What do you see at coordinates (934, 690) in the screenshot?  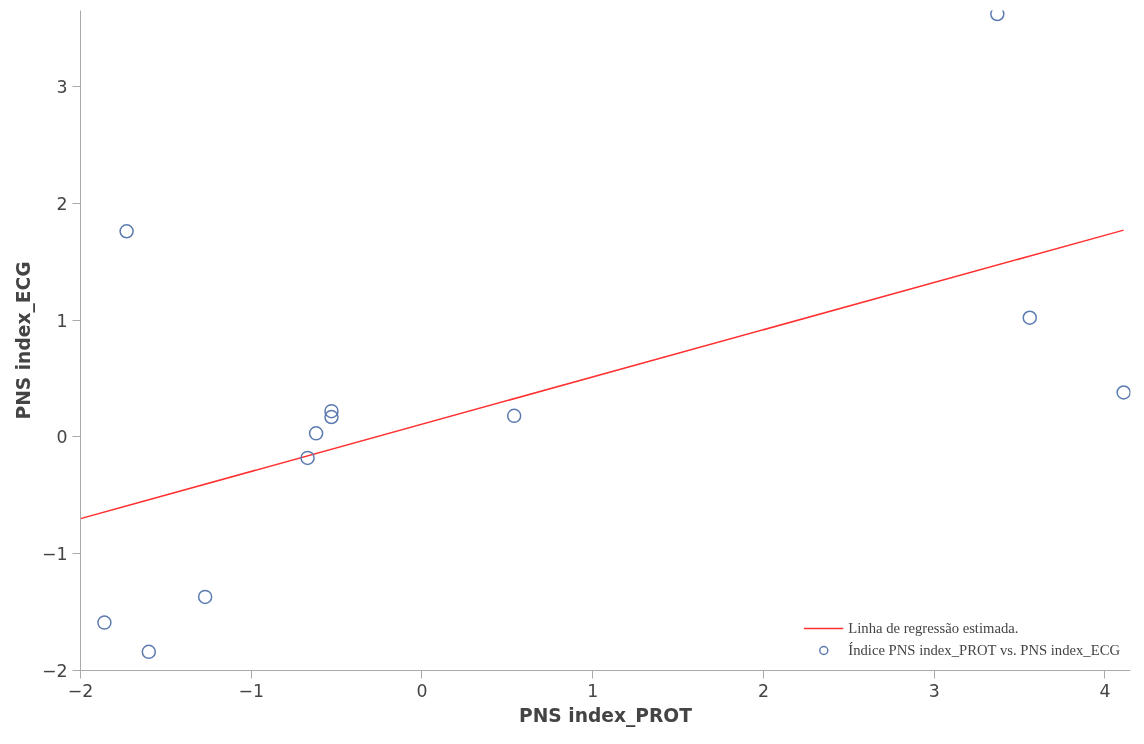 I see `x-tick-label: 3` at bounding box center [934, 690].